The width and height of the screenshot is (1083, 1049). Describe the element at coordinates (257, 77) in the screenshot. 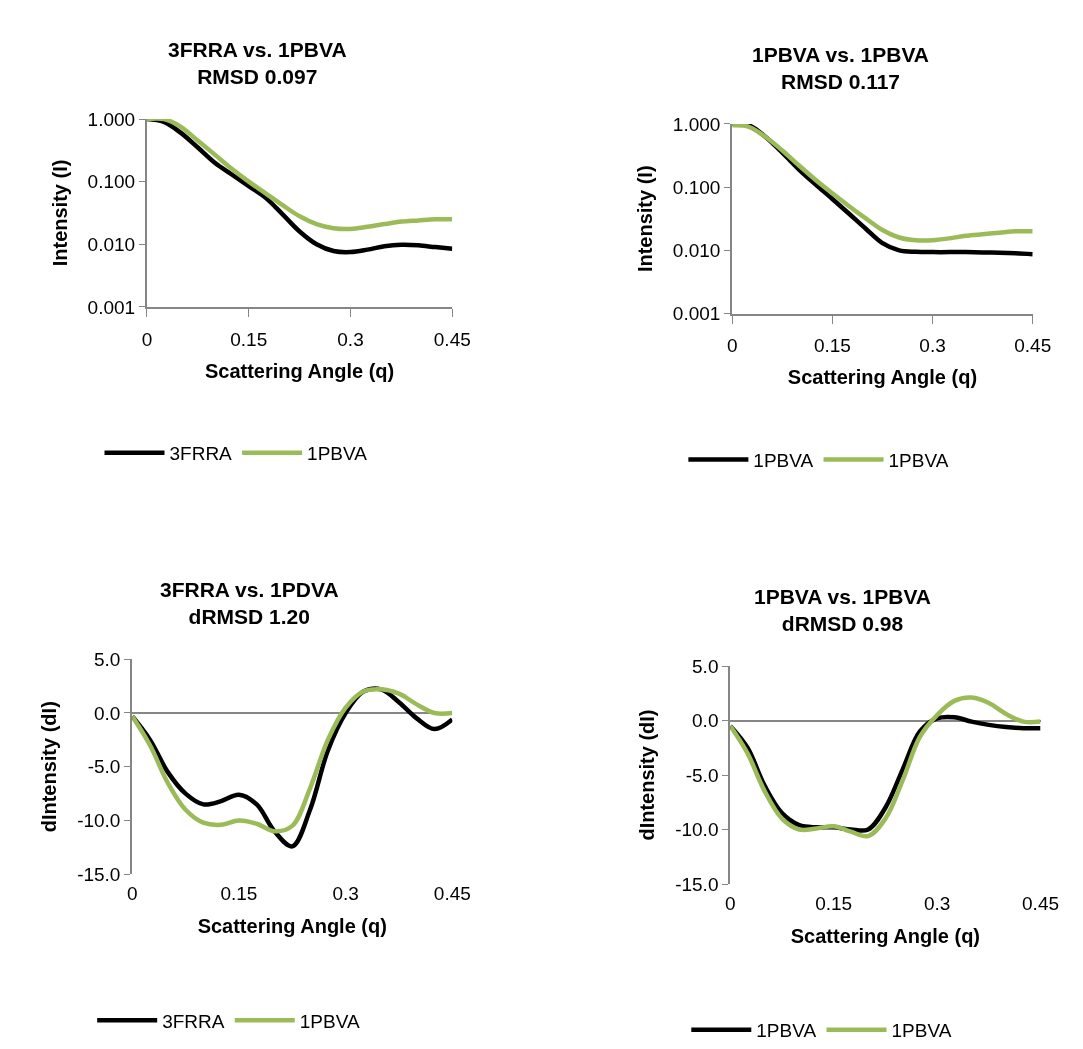

I see `chart-subtitle: RMSD 0.097` at that location.